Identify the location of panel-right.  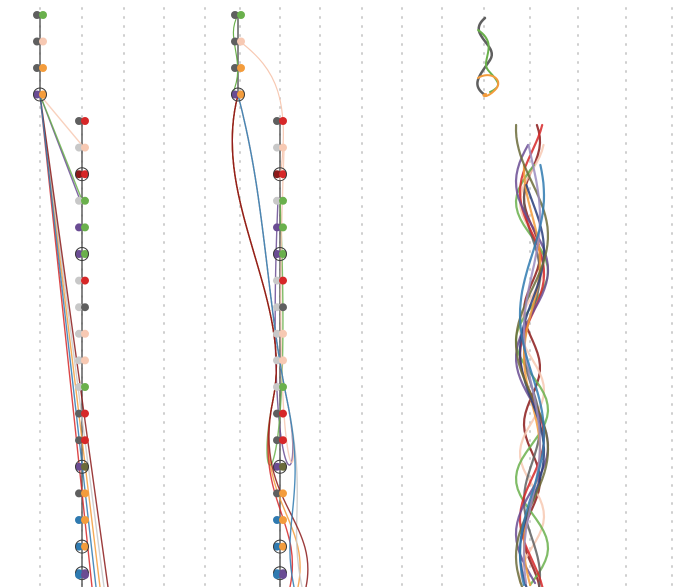
(513, 301).